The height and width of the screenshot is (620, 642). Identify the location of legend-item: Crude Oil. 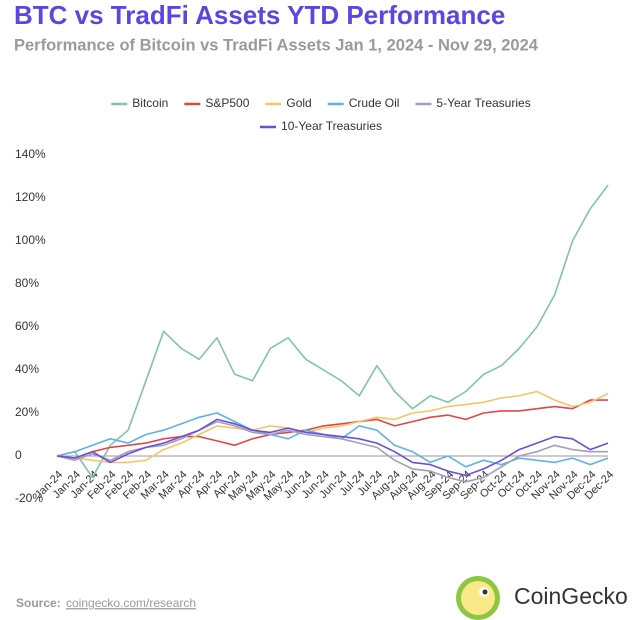
(363, 103).